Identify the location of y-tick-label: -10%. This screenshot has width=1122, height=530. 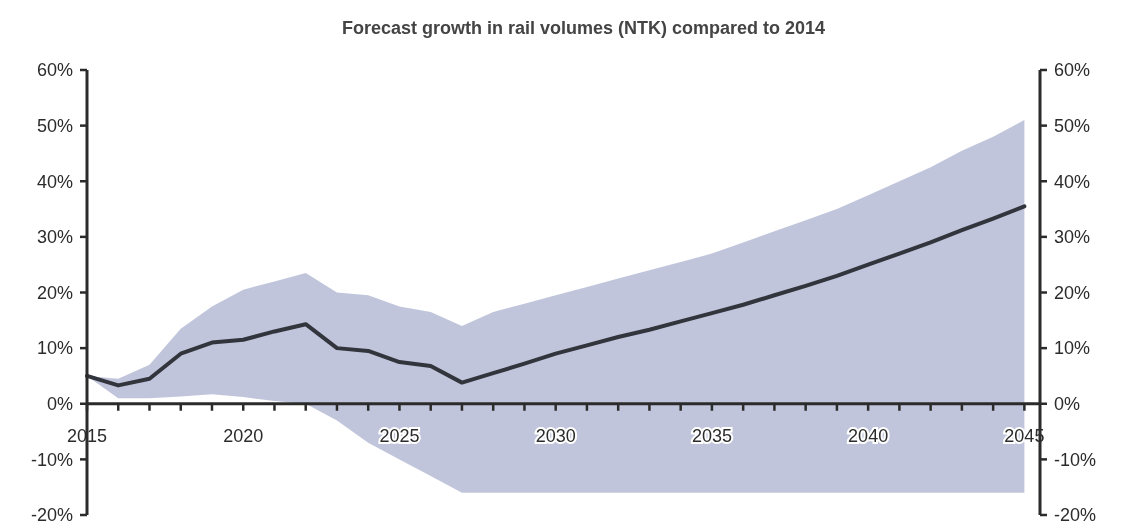
(51, 459).